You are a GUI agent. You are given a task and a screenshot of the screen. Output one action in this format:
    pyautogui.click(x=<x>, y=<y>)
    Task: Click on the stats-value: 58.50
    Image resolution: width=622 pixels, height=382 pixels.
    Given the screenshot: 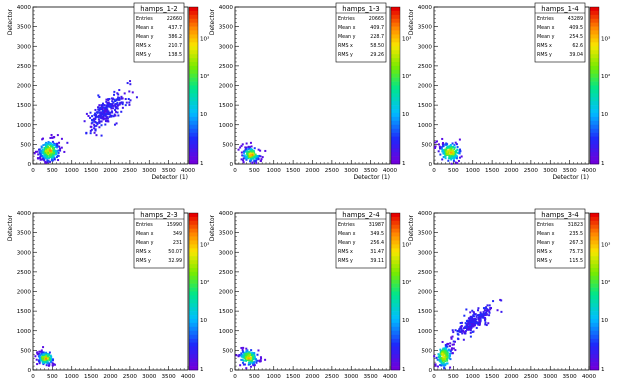 What is the action you would take?
    pyautogui.click(x=377, y=46)
    